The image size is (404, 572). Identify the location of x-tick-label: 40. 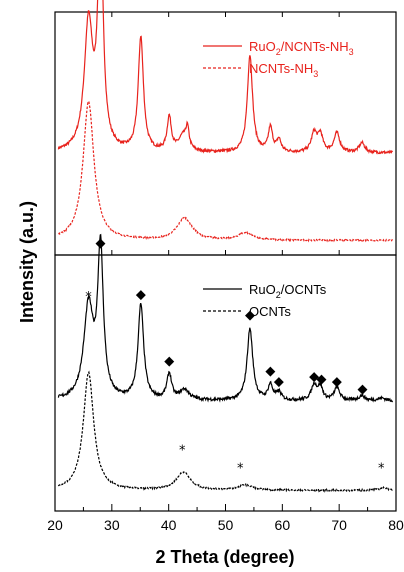
(169, 525).